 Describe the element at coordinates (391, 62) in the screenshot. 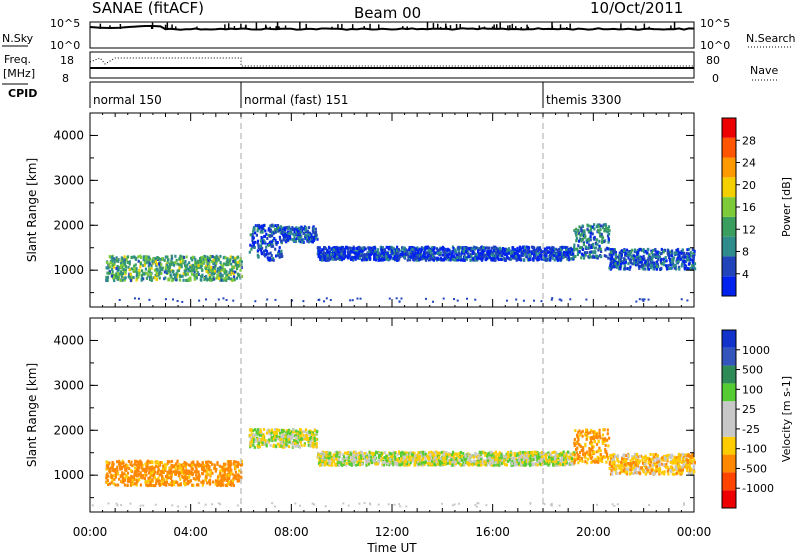

I see `nave-line` at that location.